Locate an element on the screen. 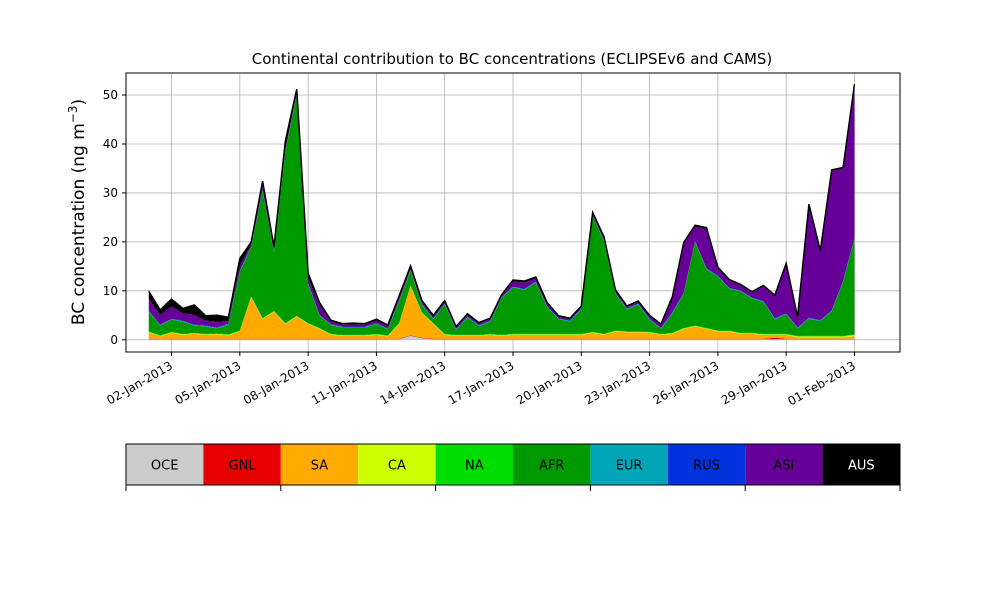  legend-label-aus: AUS is located at coordinates (861, 466).